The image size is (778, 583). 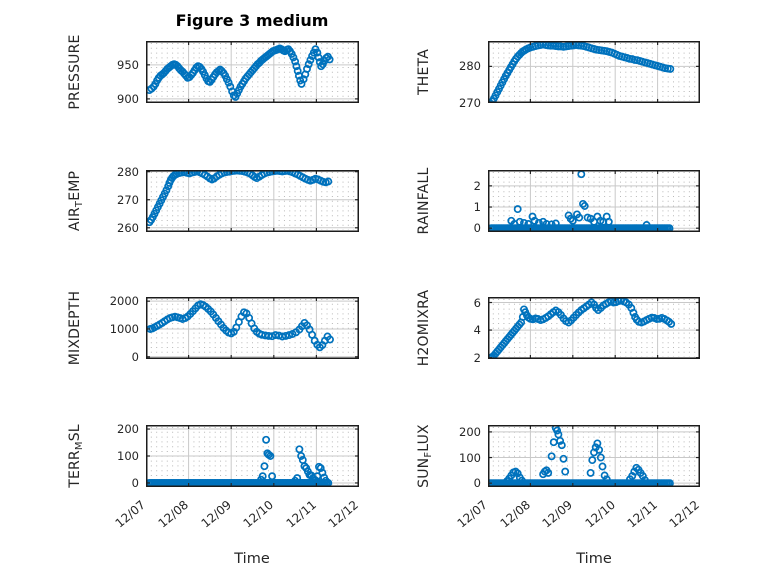 What do you see at coordinates (216, 514) in the screenshot?
I see `xtick-label-terr-msl-12/09: 12/09` at bounding box center [216, 514].